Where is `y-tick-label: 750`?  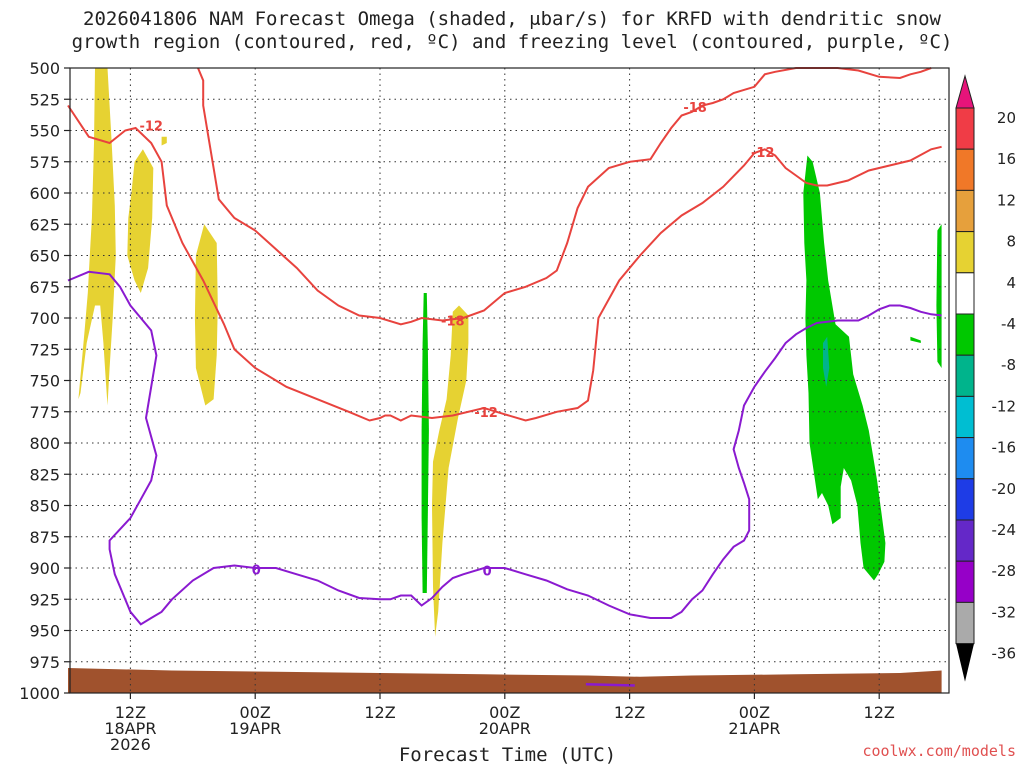 y-tick-label: 750 is located at coordinates (44, 381).